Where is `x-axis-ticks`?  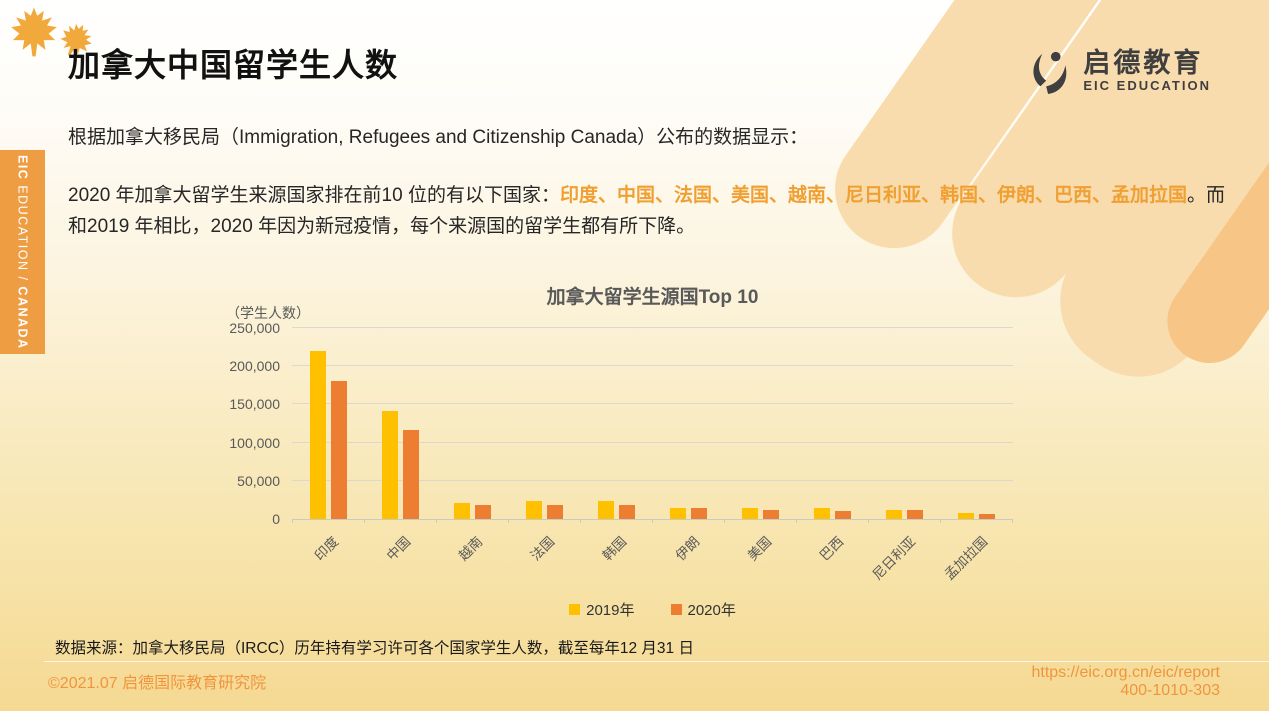 x-axis-ticks is located at coordinates (652, 521).